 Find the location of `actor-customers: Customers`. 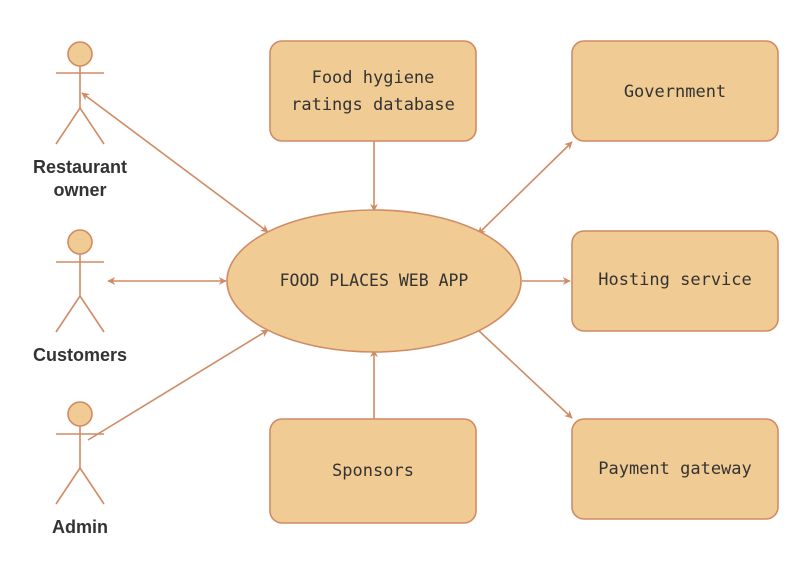

actor-customers: Customers is located at coordinates (80, 297).